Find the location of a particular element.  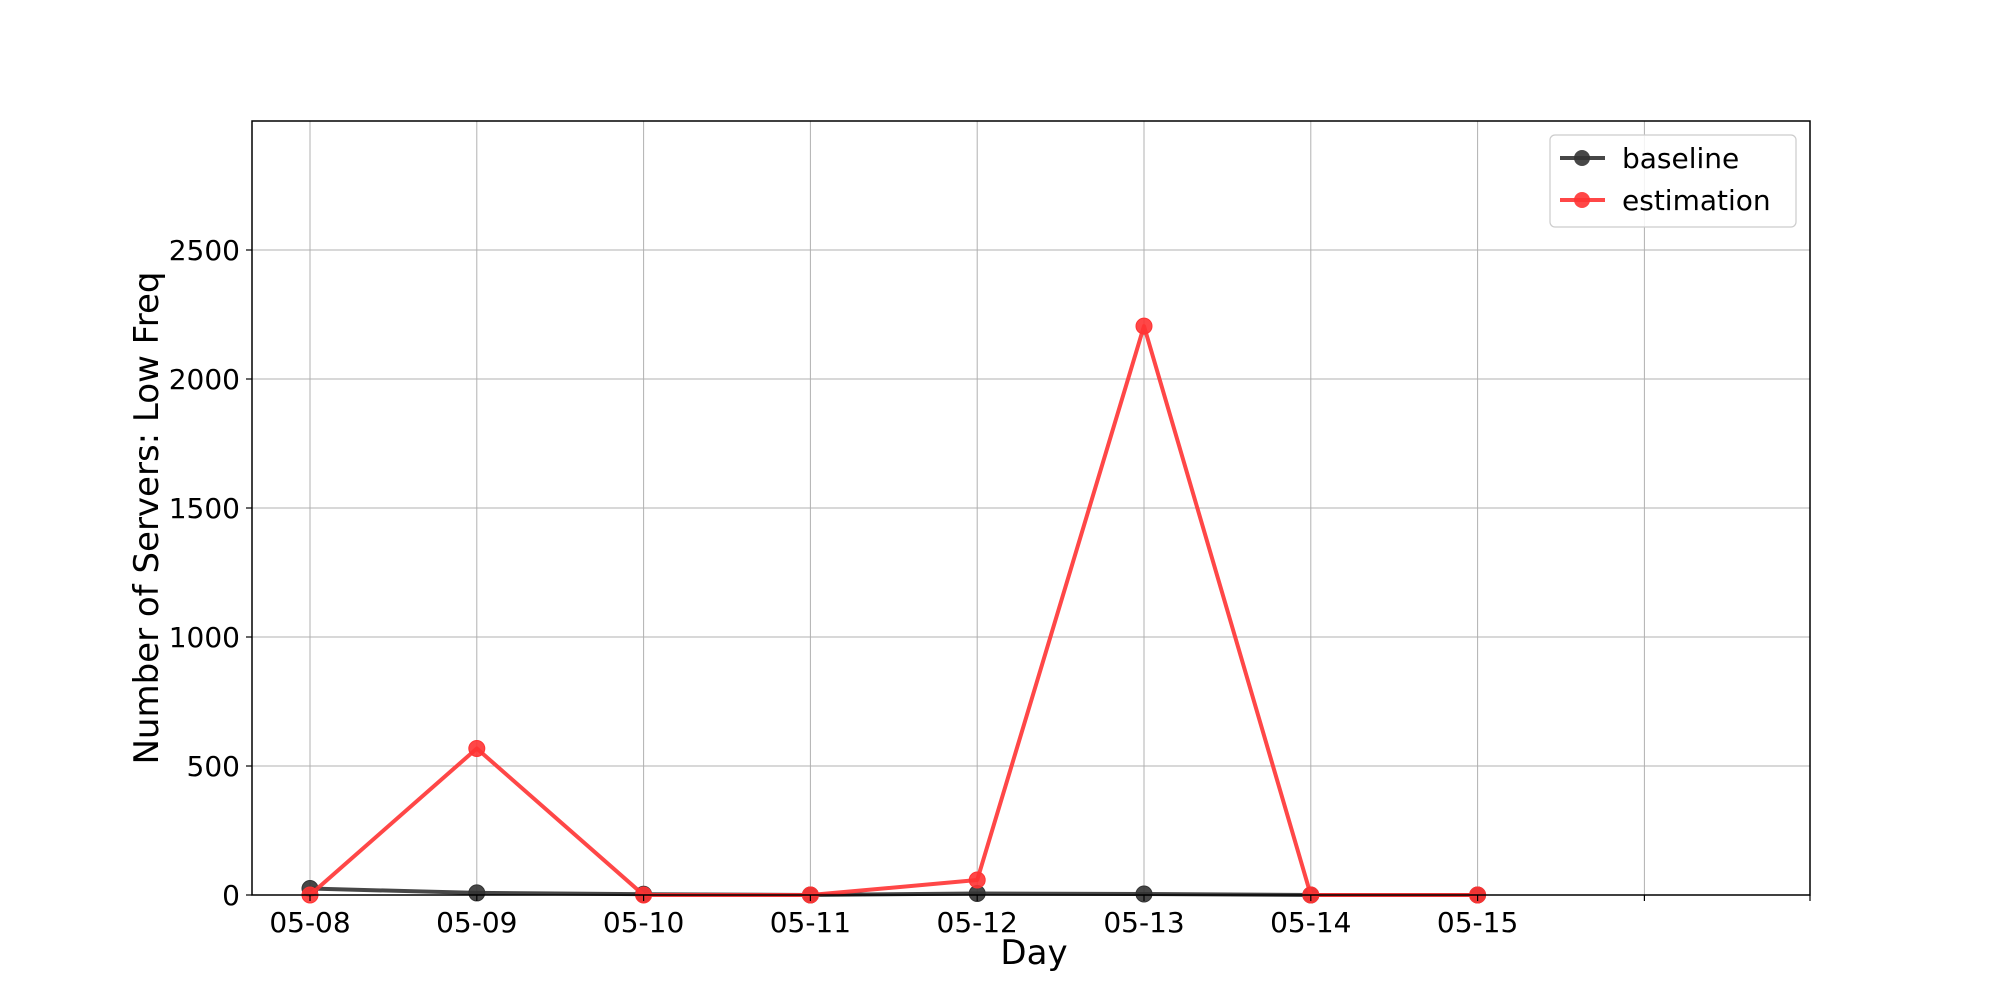

y-tick-label: 2500 is located at coordinates (204, 250).